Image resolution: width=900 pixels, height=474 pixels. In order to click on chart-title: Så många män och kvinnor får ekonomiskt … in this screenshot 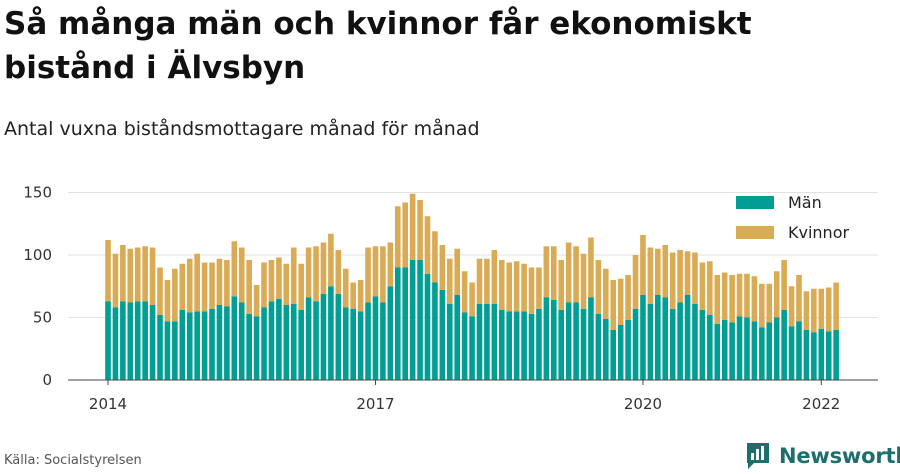, I will do `click(378, 46)`.